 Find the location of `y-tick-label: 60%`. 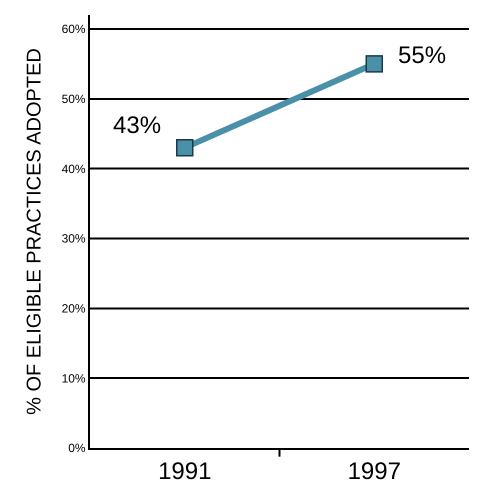

y-tick-label: 60% is located at coordinates (74, 29).